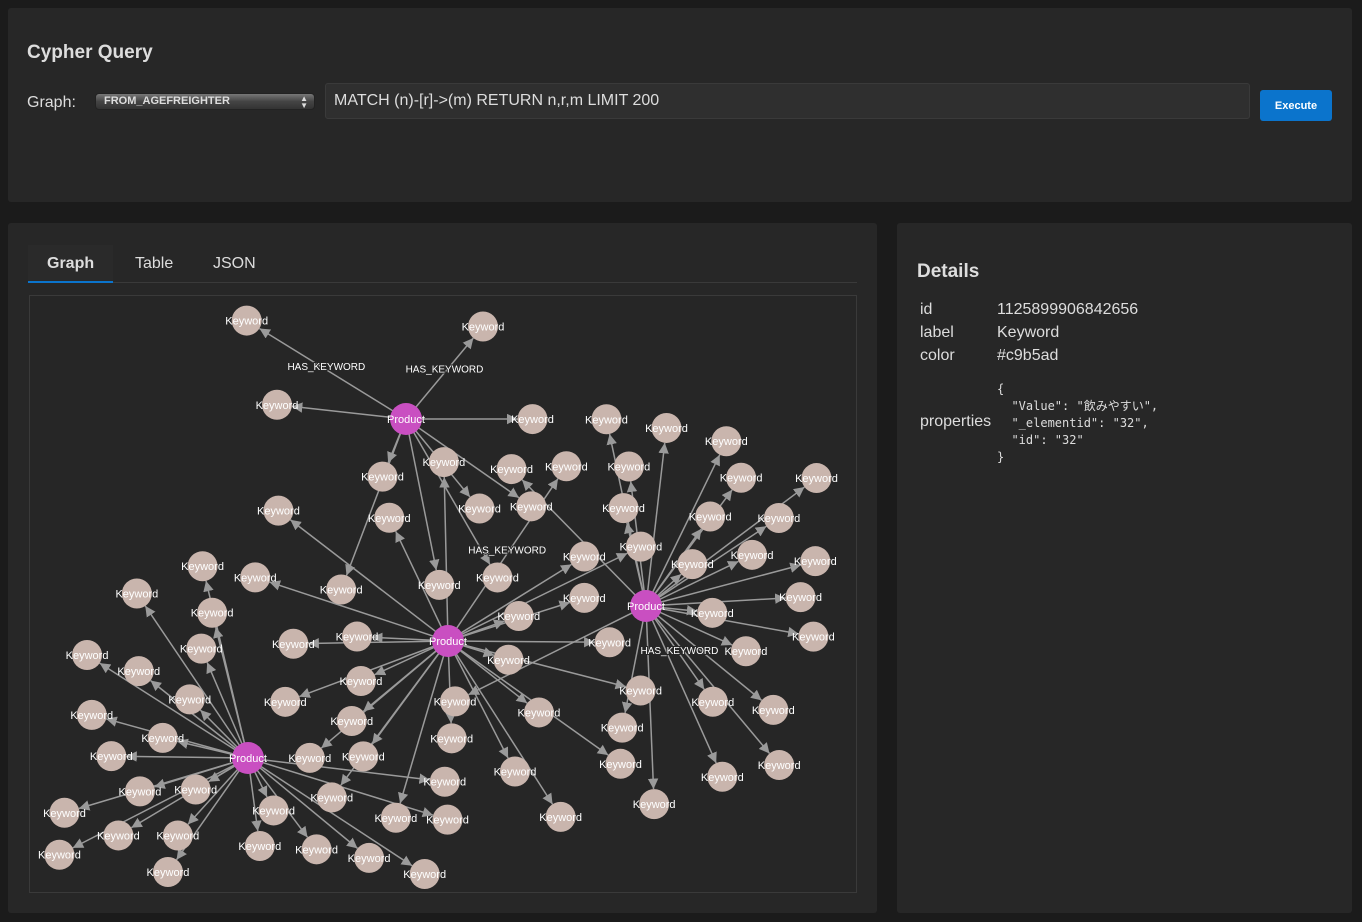  What do you see at coordinates (787, 101) in the screenshot?
I see `query-input` at bounding box center [787, 101].